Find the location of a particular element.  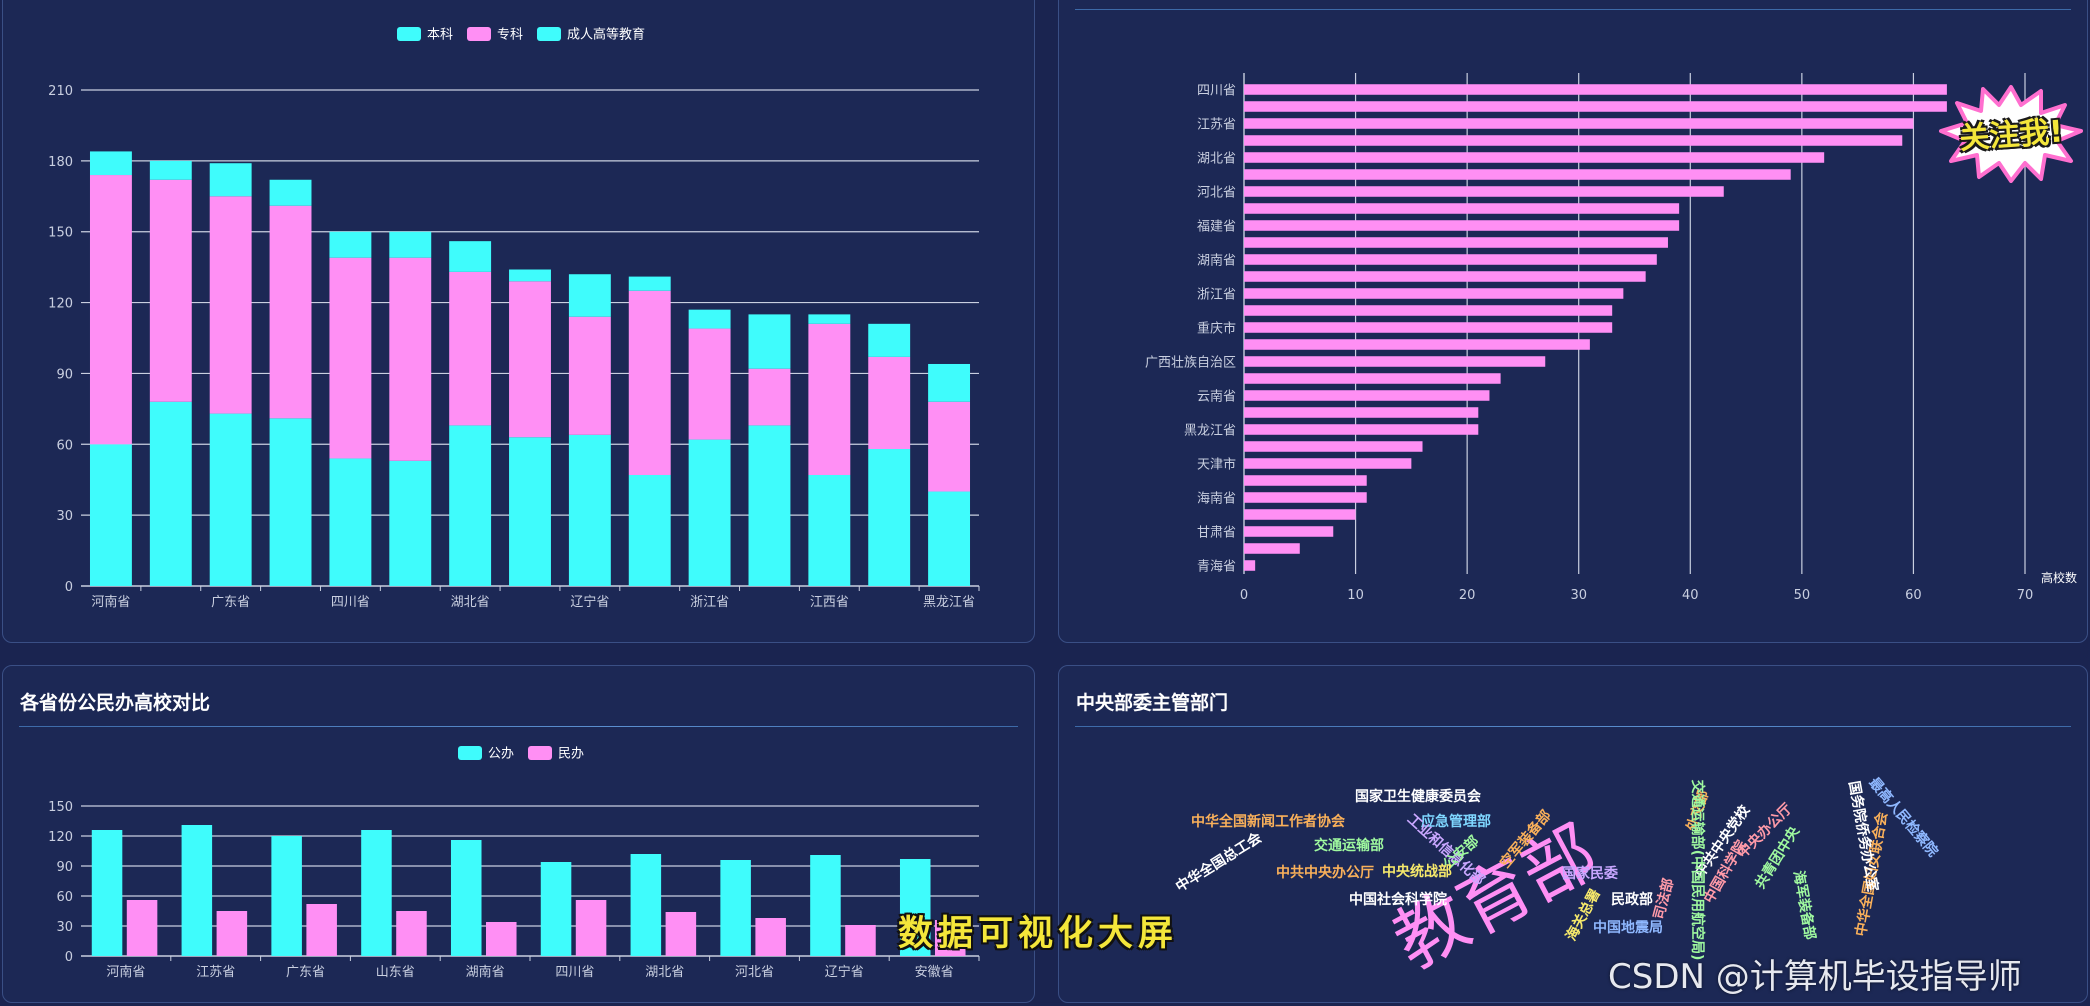

x-tick-label: 黑龙江省 is located at coordinates (949, 602).